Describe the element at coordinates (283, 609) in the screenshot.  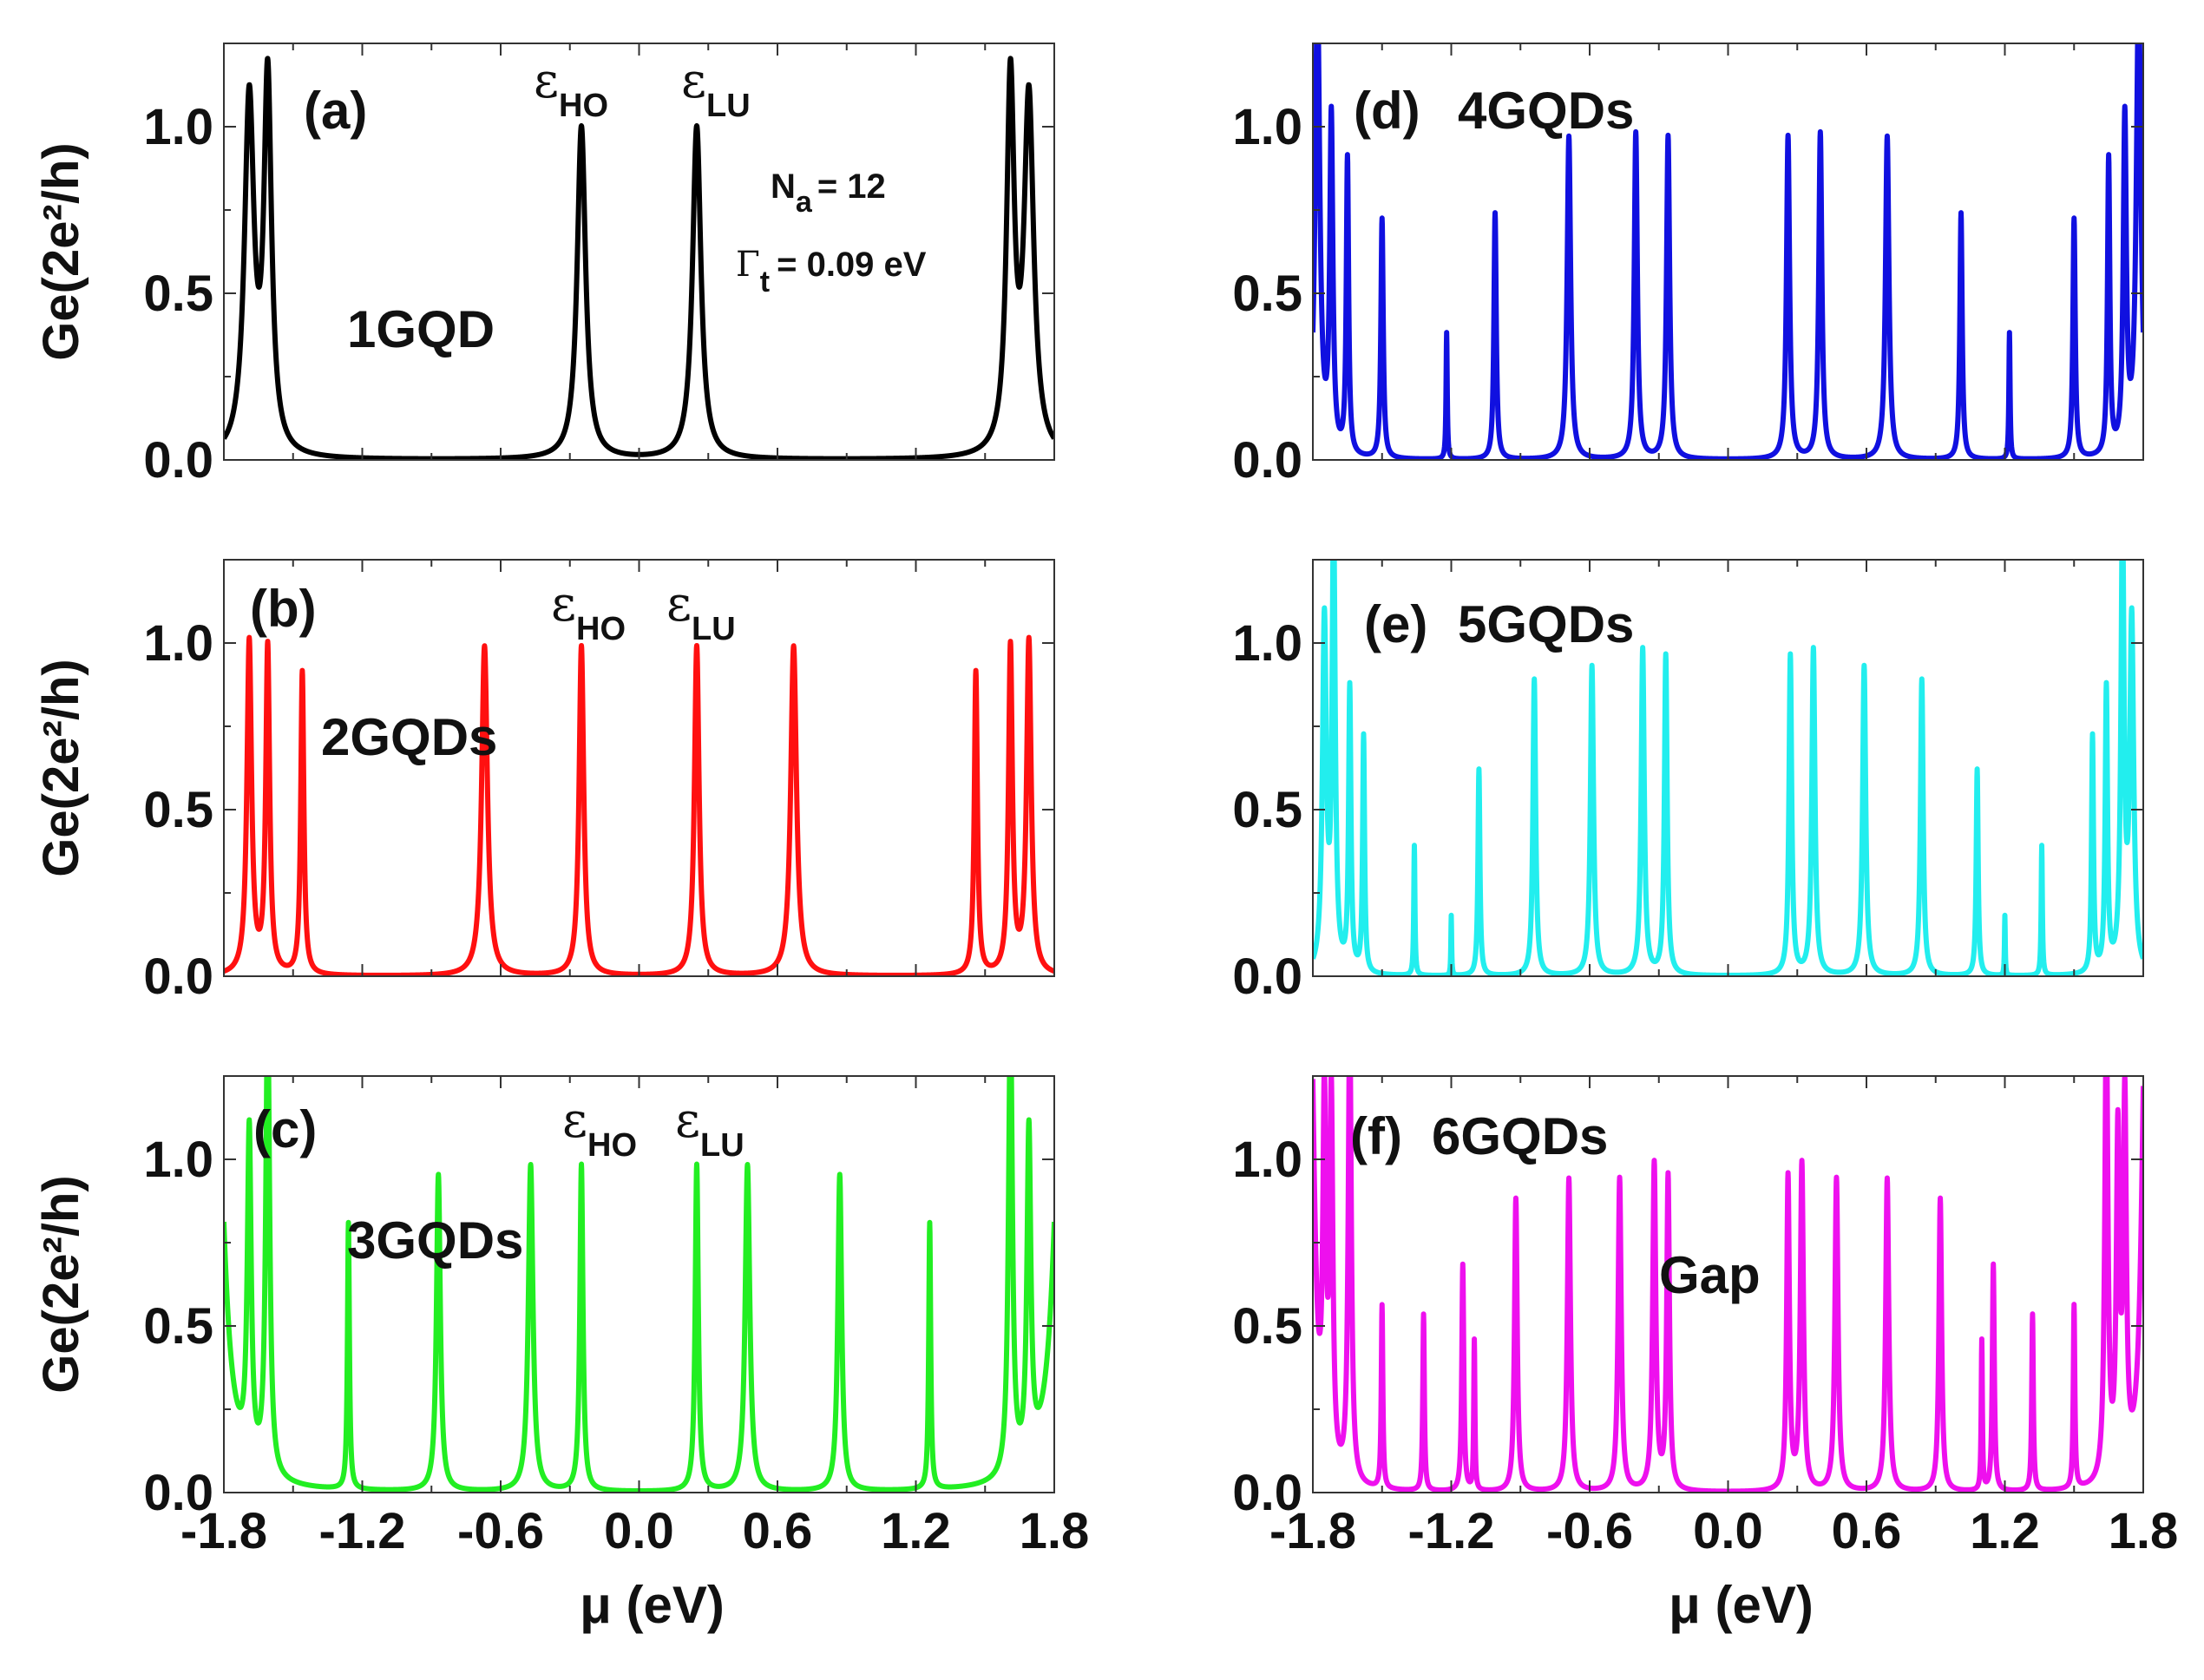
I see `panel-tag: (b)` at that location.